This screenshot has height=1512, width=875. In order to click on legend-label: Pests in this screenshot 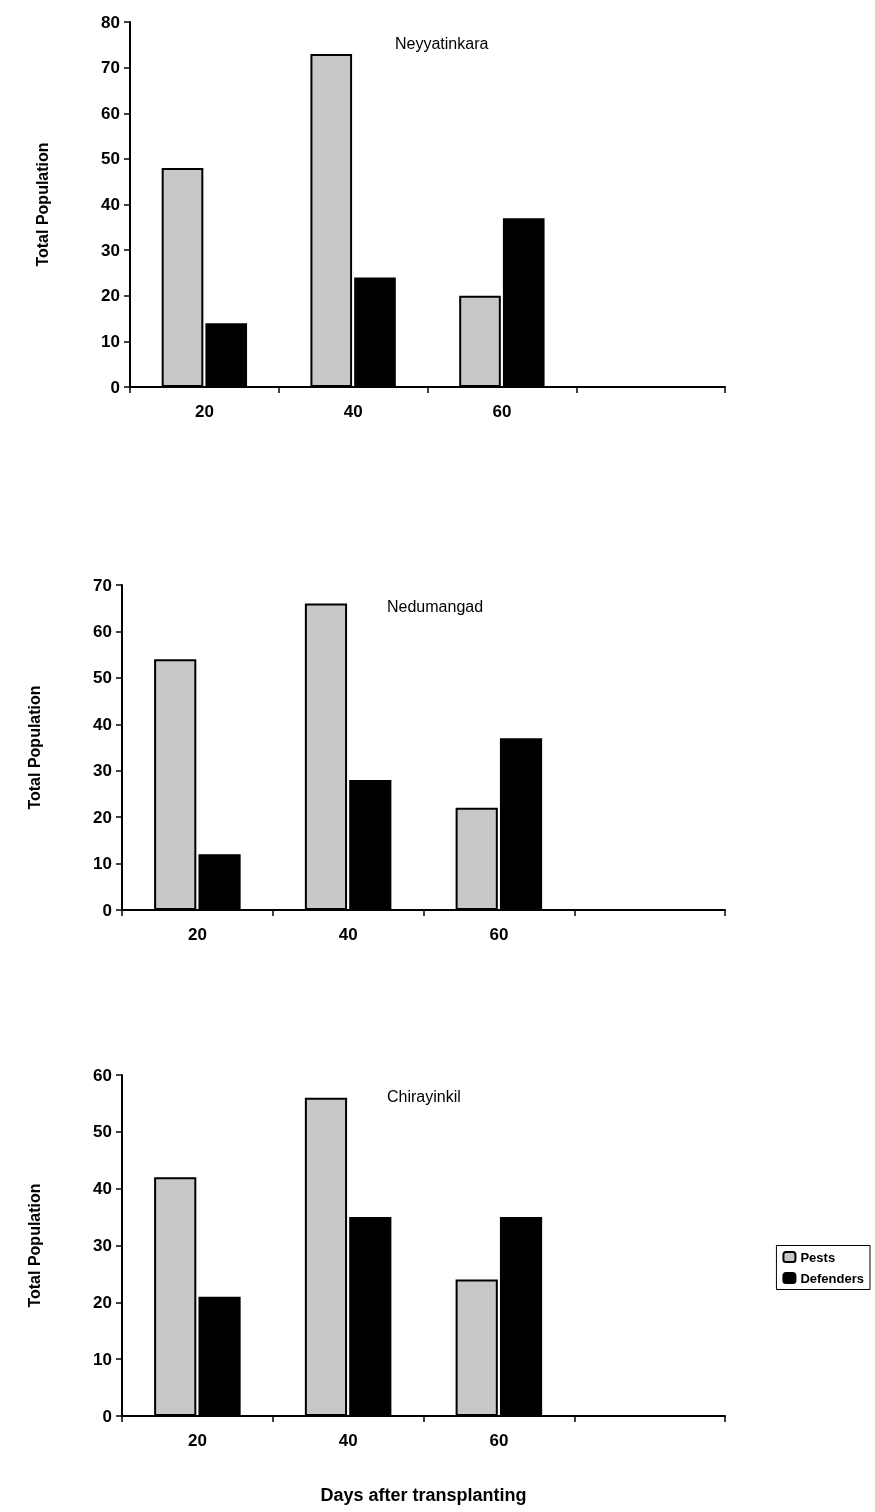, I will do `click(818, 1257)`.